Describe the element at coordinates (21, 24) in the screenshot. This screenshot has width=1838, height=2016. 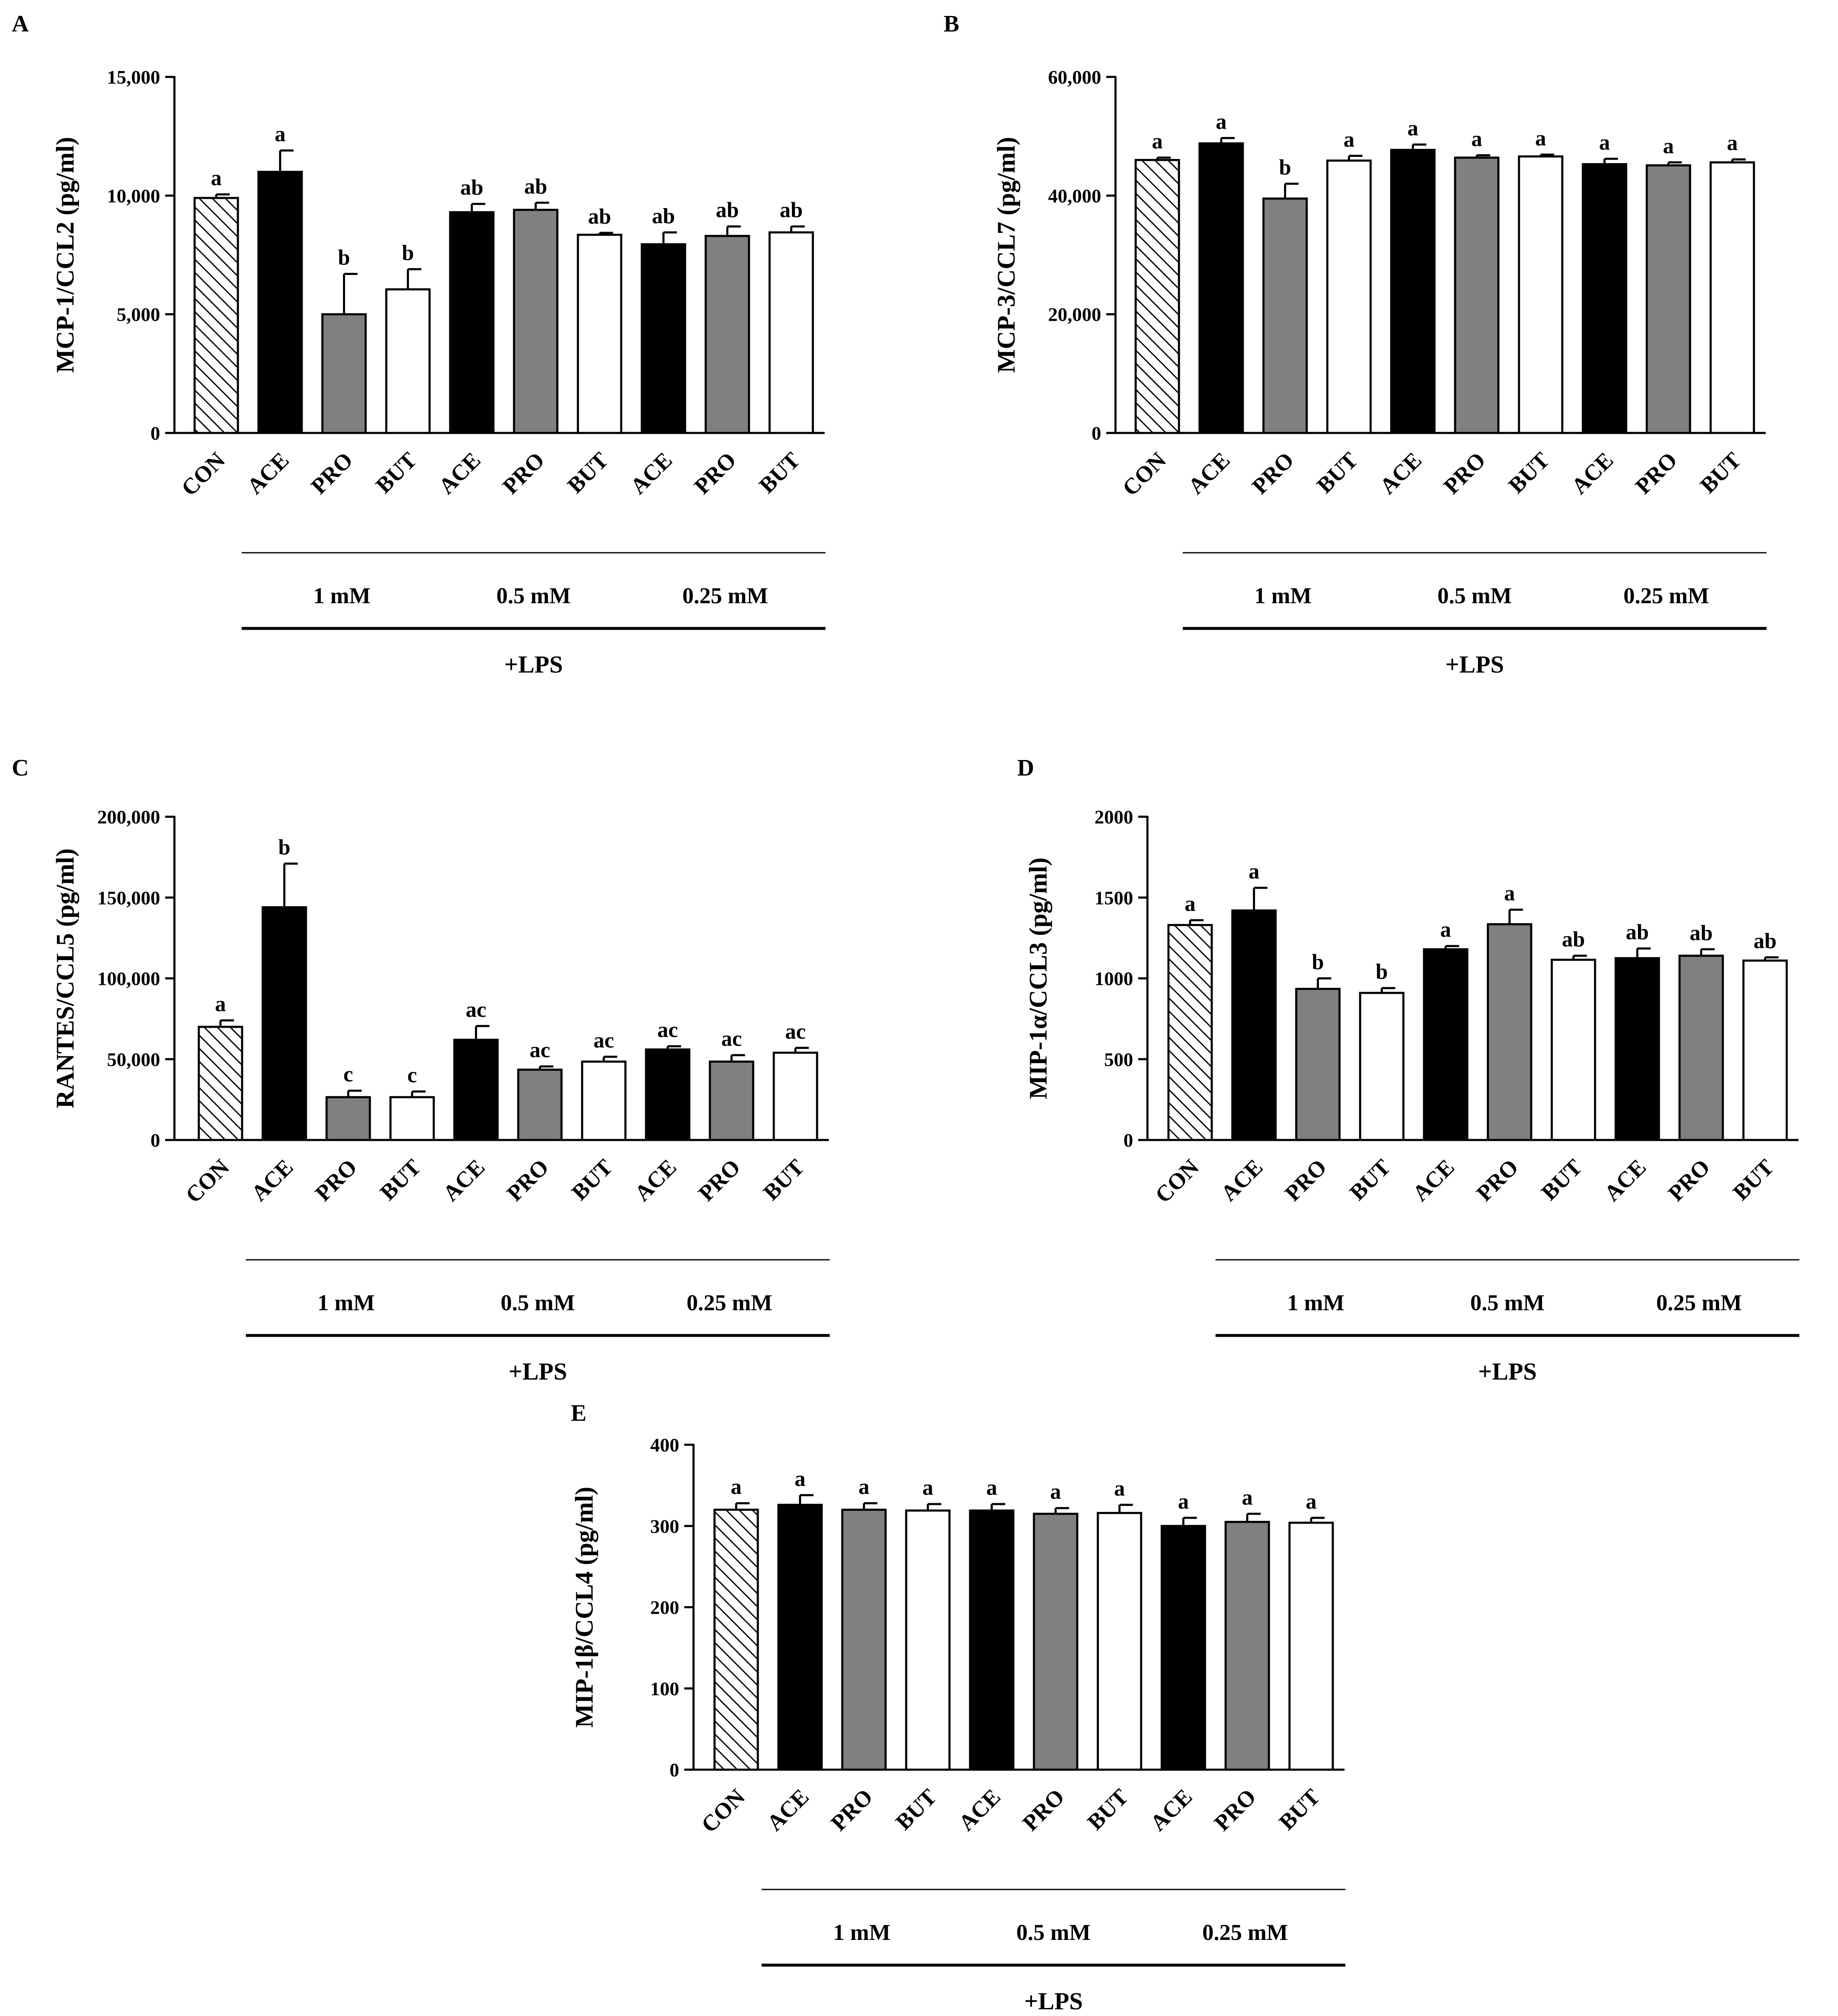
I see `panel-letter: A` at that location.